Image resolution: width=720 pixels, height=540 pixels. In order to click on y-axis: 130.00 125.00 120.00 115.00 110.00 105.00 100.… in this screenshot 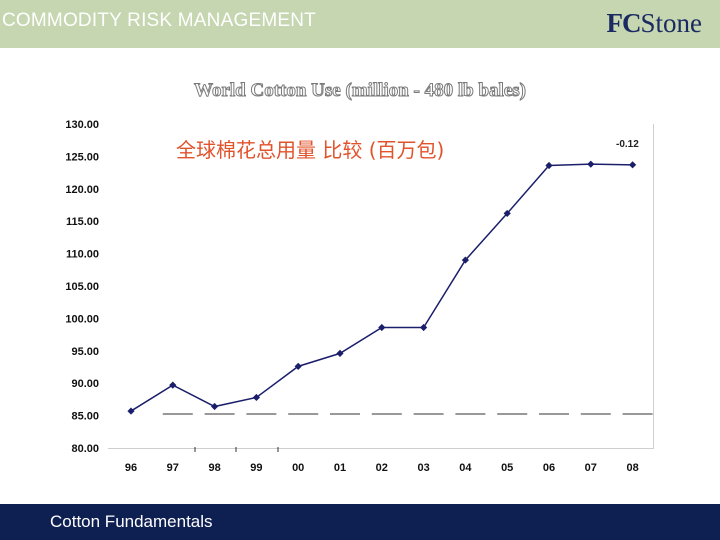, I will do `click(82, 287)`.